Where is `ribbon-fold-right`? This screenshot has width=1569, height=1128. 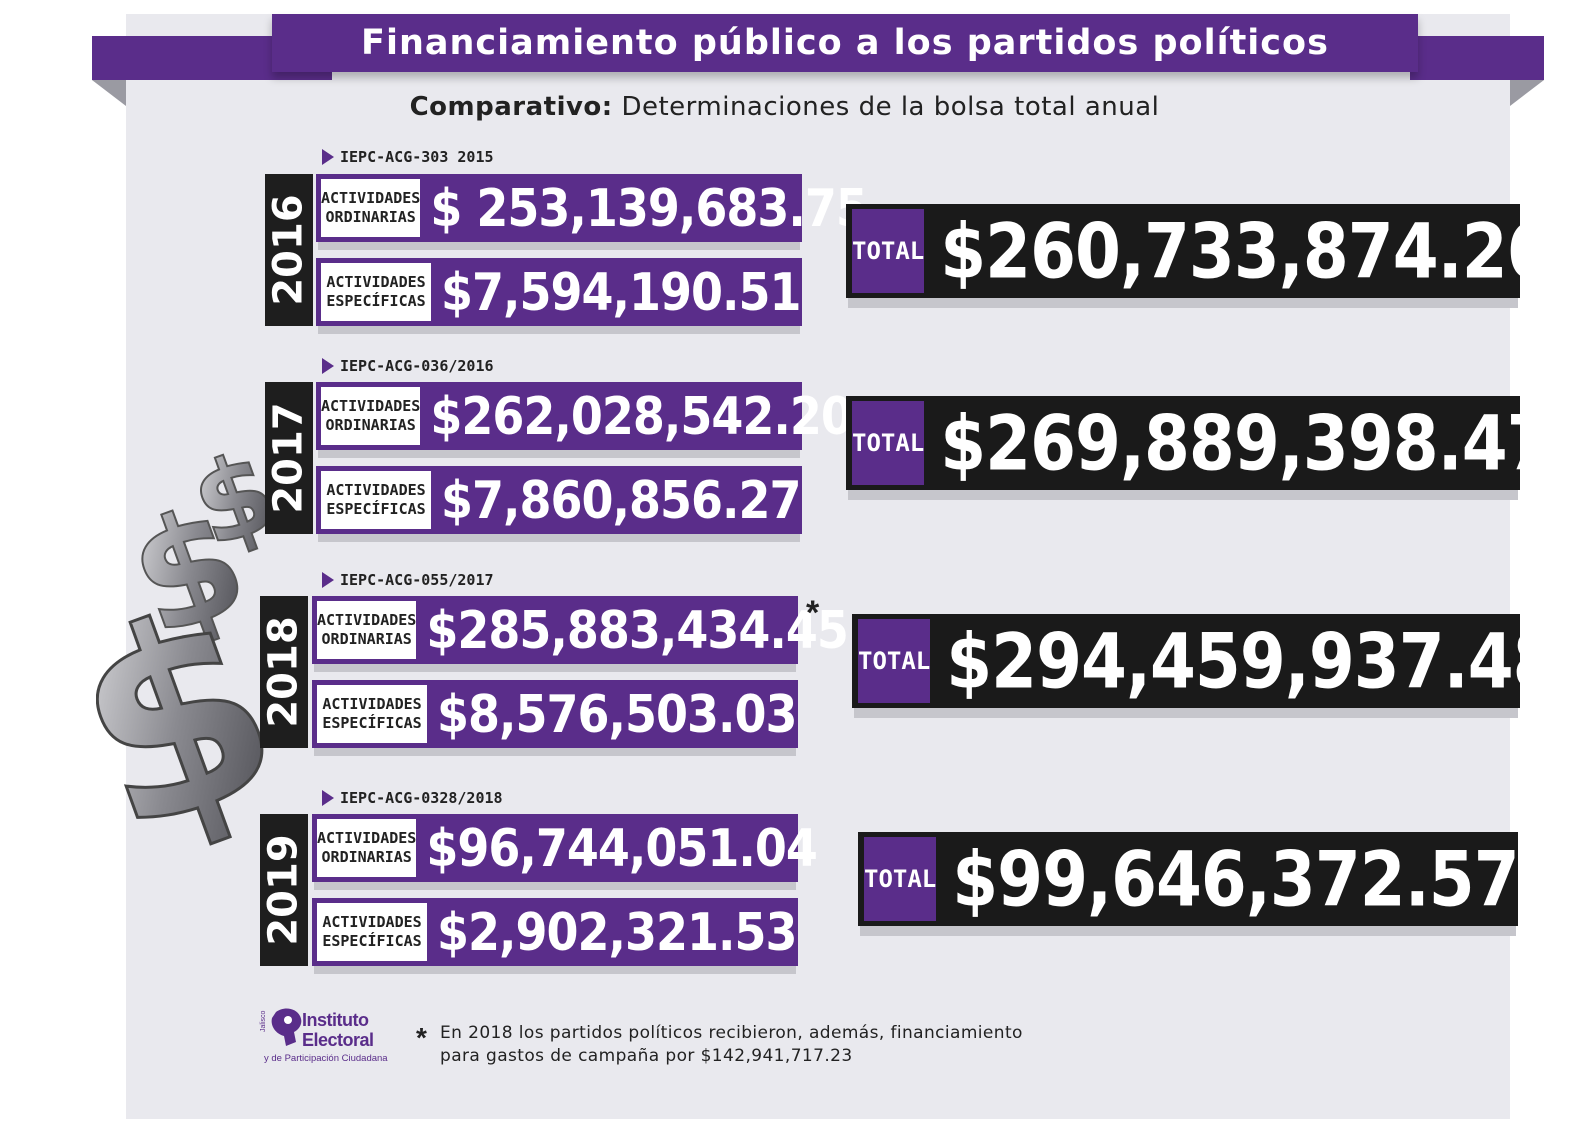
ribbon-fold-right is located at coordinates (1527, 93).